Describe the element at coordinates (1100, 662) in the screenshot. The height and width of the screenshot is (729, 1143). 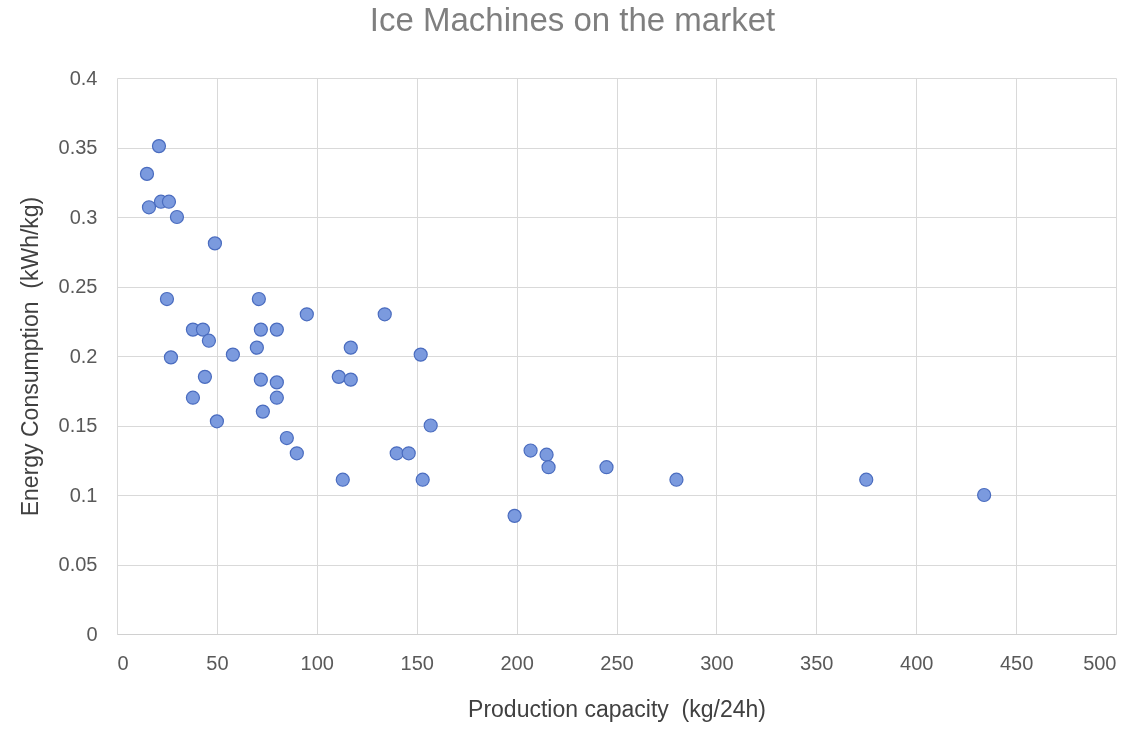
I see `x-tick-label: 500` at that location.